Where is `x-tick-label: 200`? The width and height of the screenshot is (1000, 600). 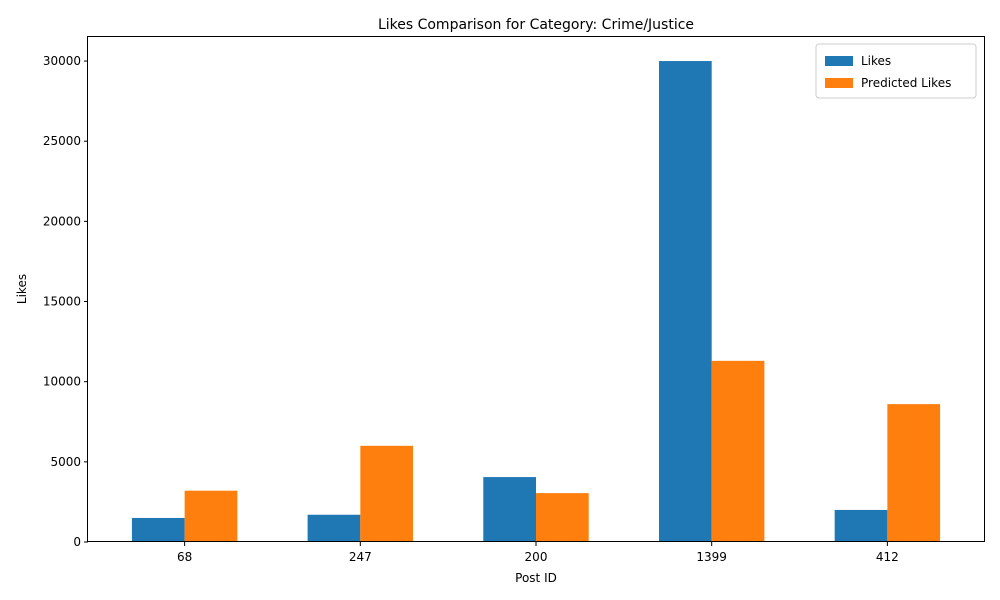 x-tick-label: 200 is located at coordinates (536, 557).